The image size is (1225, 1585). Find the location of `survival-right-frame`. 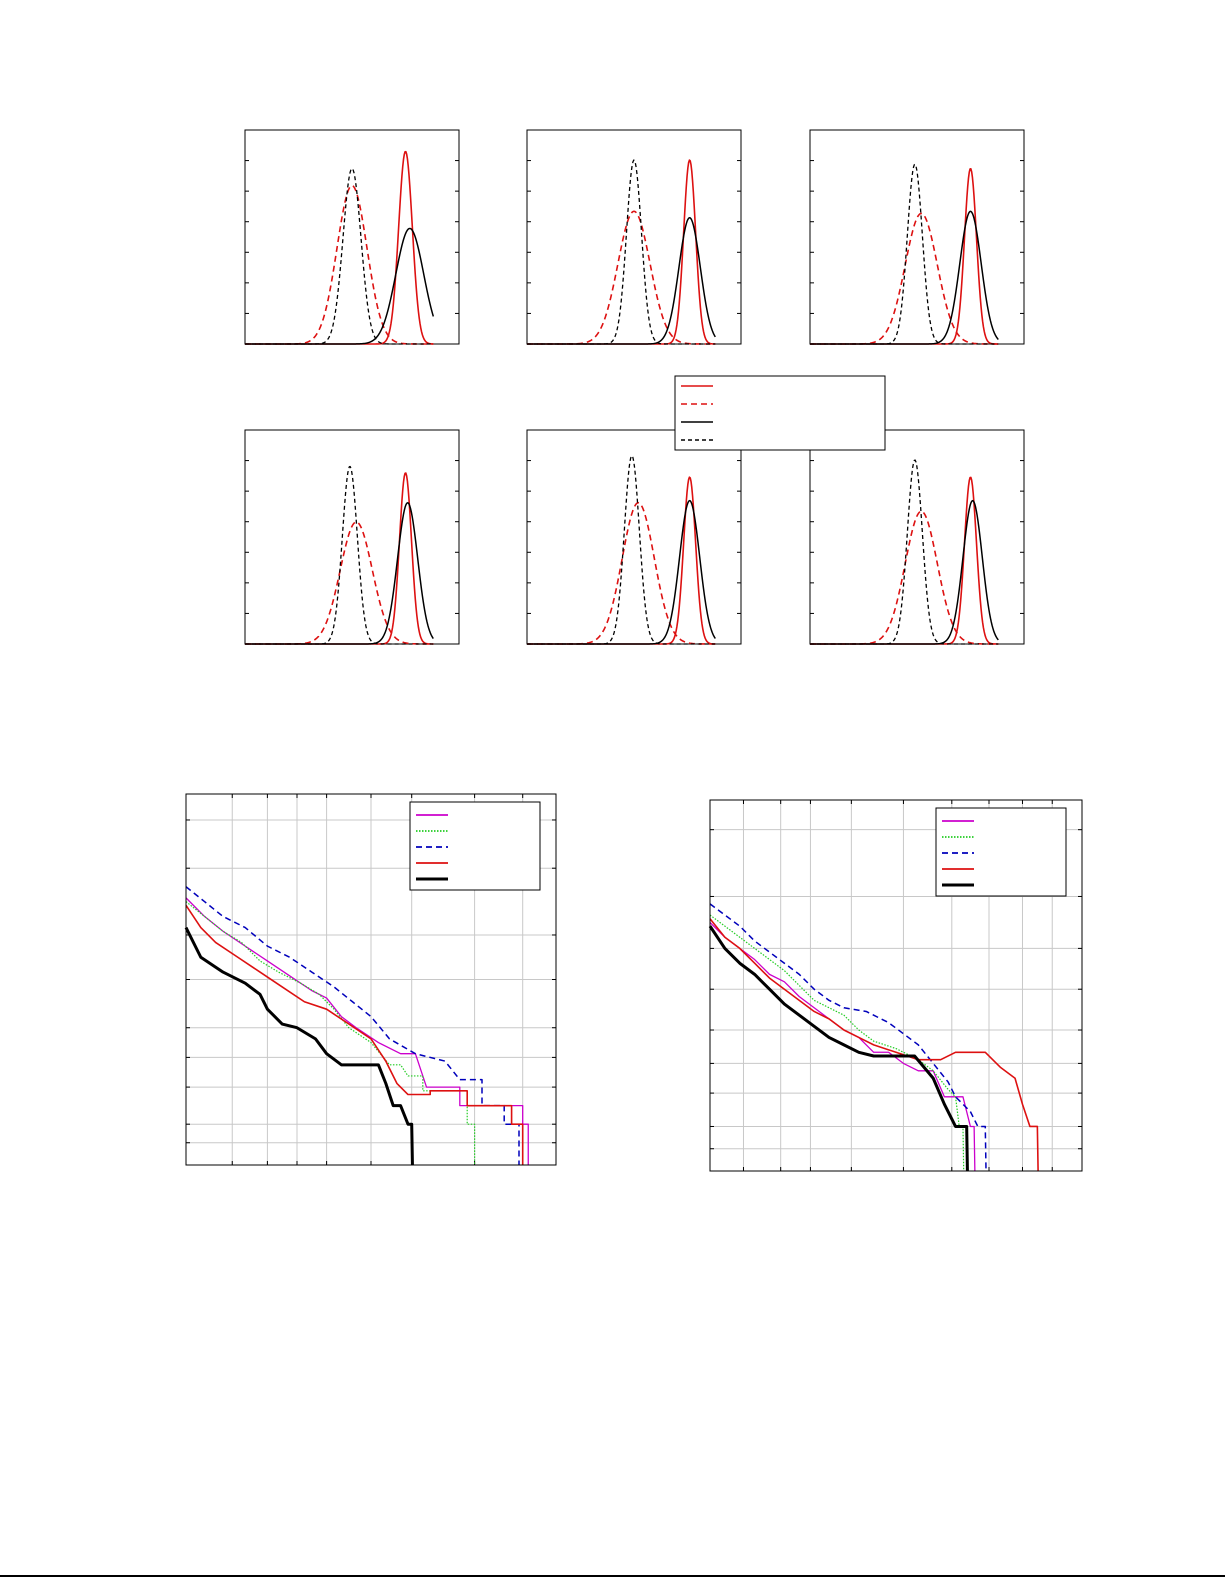

survival-right-frame is located at coordinates (896, 985).